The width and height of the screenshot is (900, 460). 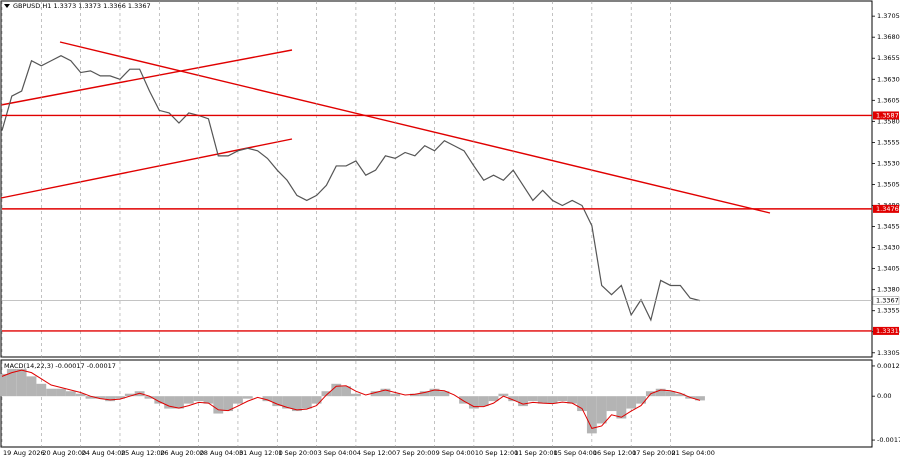 What do you see at coordinates (535, 453) in the screenshot?
I see `x-tick-label: 11 Sep 20:00` at bounding box center [535, 453].